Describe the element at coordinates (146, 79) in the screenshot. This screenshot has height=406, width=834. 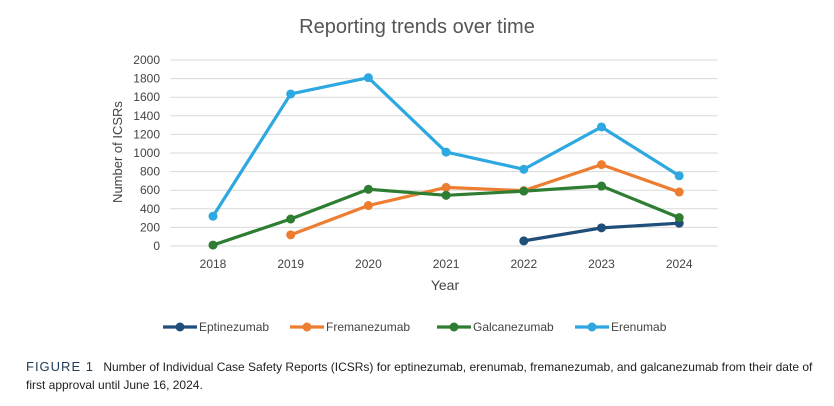
I see `y-tick-1800: 1800` at that location.